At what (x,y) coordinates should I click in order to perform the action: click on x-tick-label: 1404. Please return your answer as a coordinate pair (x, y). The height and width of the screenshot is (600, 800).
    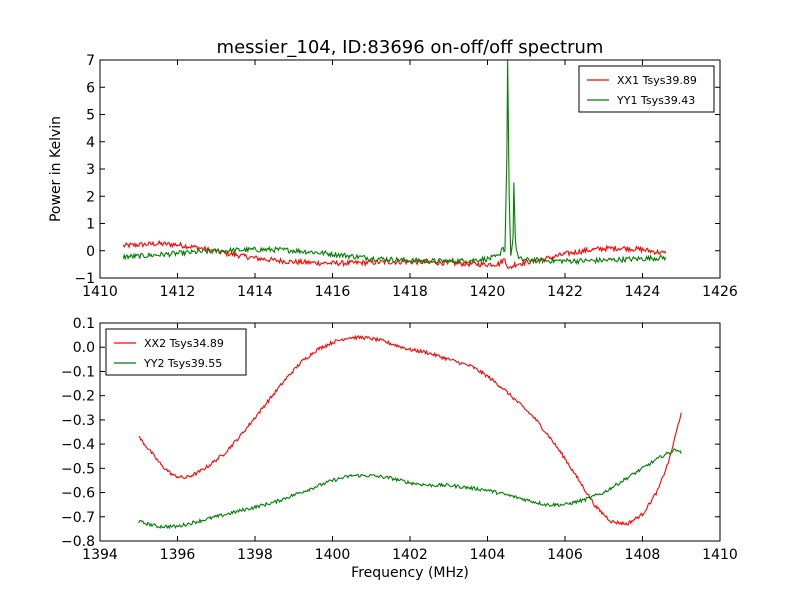
    Looking at the image, I should click on (488, 555).